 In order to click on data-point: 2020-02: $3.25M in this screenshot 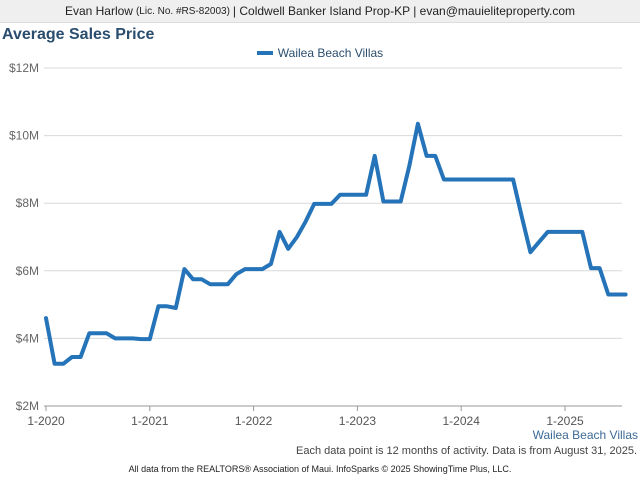, I will do `click(54, 363)`.